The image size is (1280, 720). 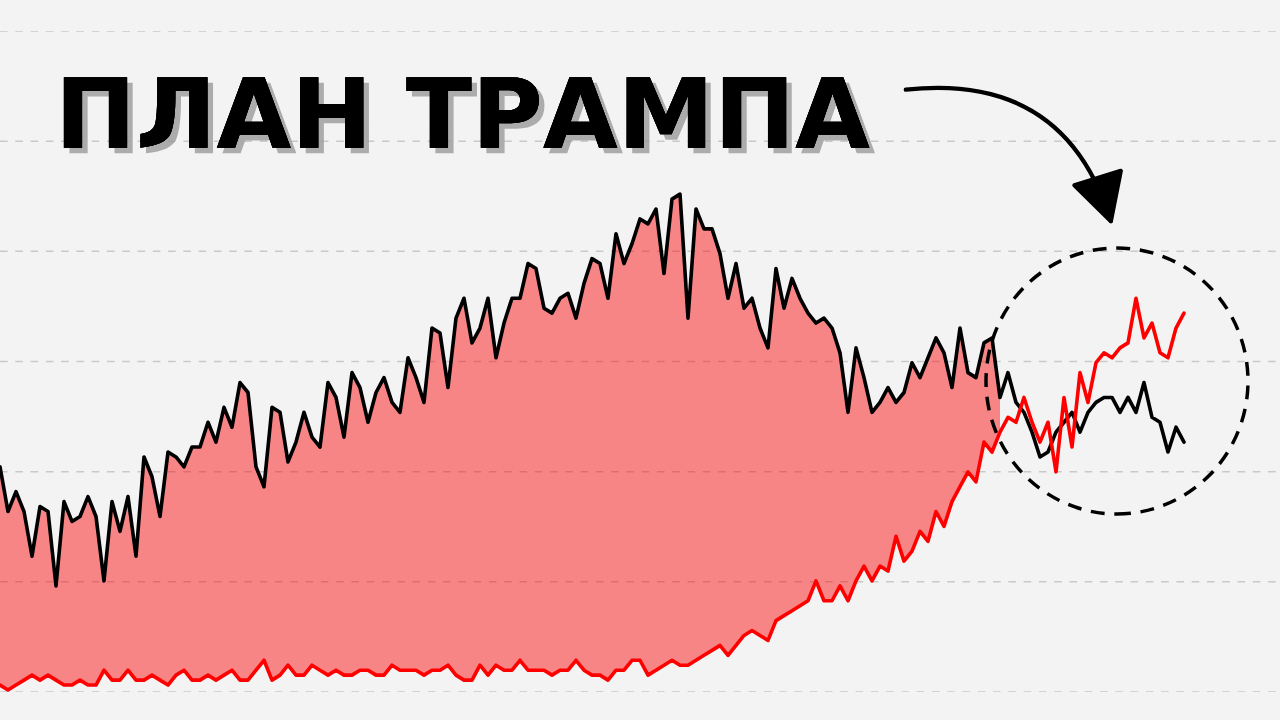 What do you see at coordinates (469, 115) in the screenshot?
I see `chart-title: ПЛАН ТРАМПА` at bounding box center [469, 115].